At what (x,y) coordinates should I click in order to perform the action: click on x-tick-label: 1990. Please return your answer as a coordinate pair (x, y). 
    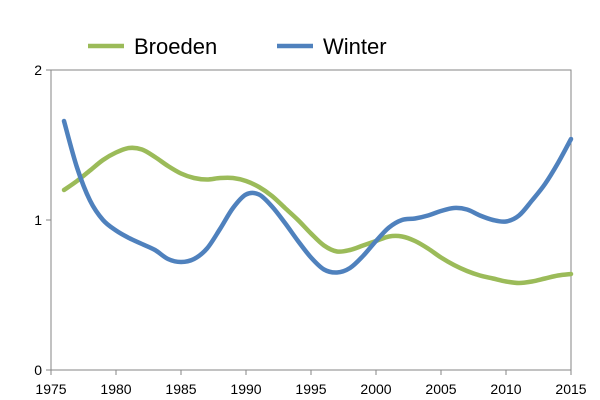
    Looking at the image, I should click on (245, 389).